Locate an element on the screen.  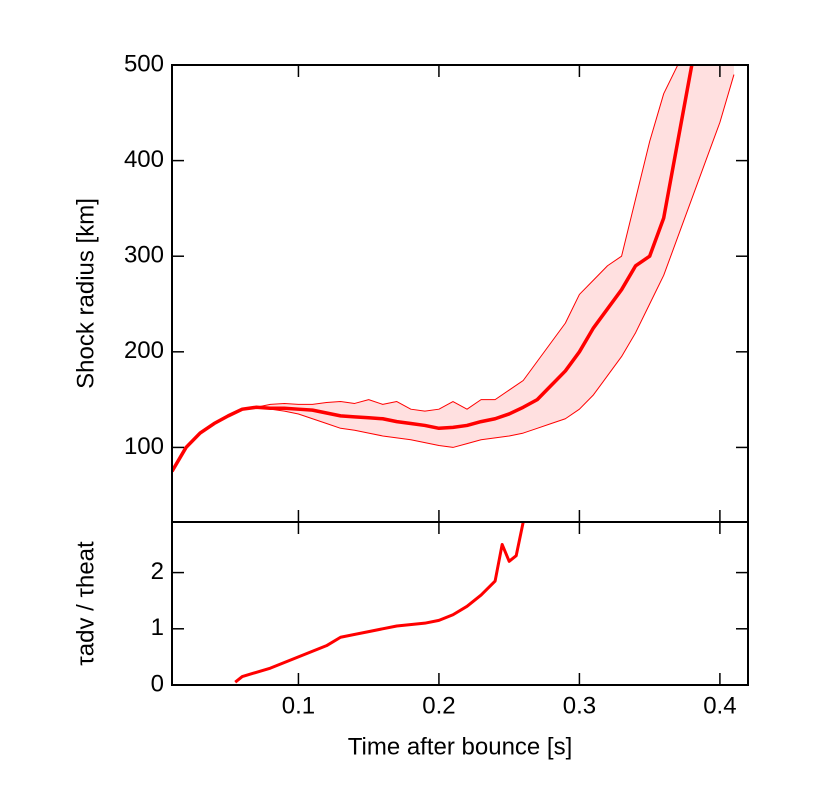
y-tick-label: 0 is located at coordinates (157, 683).